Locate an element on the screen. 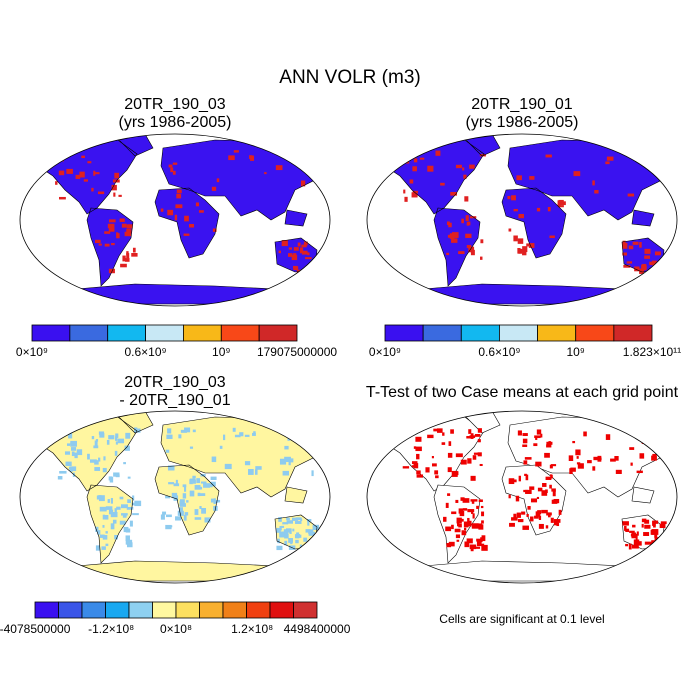 The width and height of the screenshot is (700, 700). colorbar-label: -1.2×10⁸ is located at coordinates (111, 629).